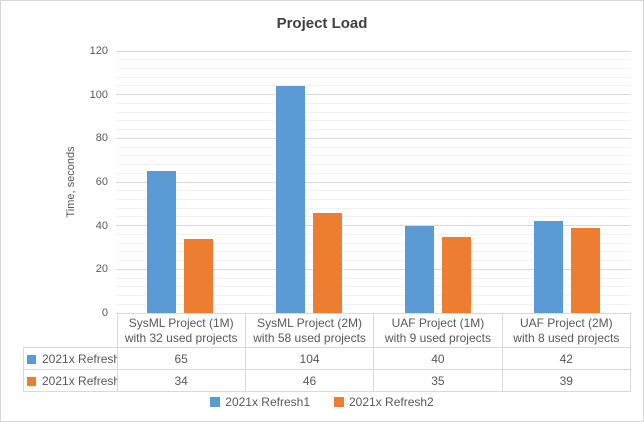 This screenshot has width=644, height=422. I want to click on category-header: SysML Project (2M) with 58 used projects, so click(309, 330).